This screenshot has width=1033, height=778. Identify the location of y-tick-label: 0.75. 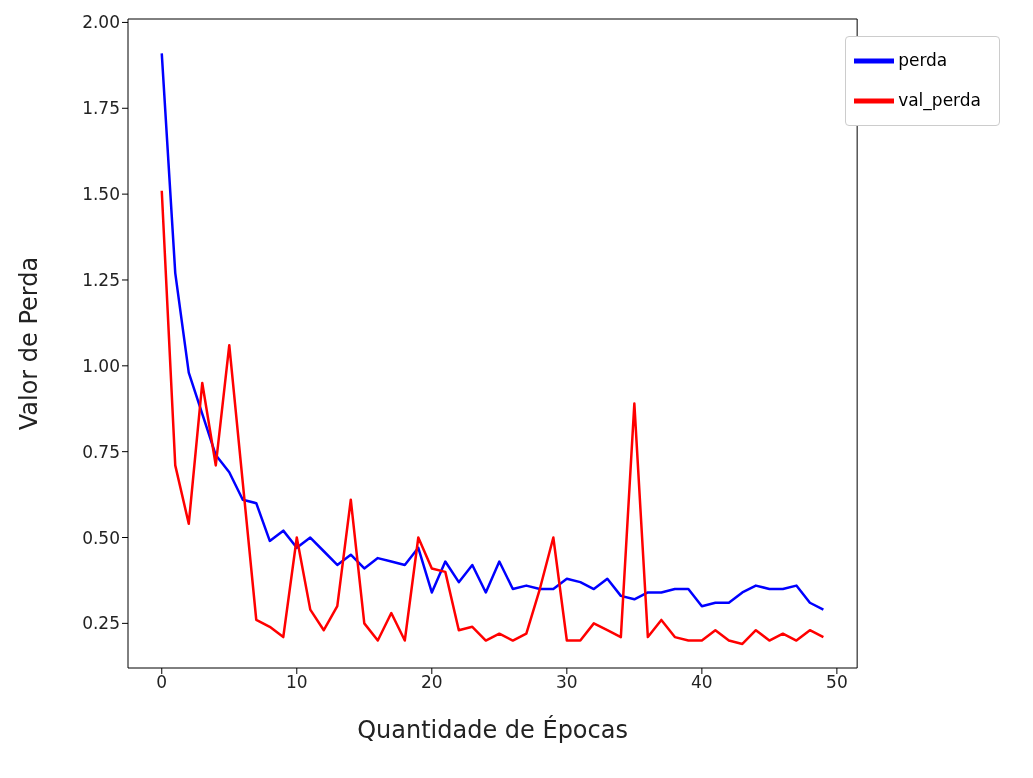
(101, 451).